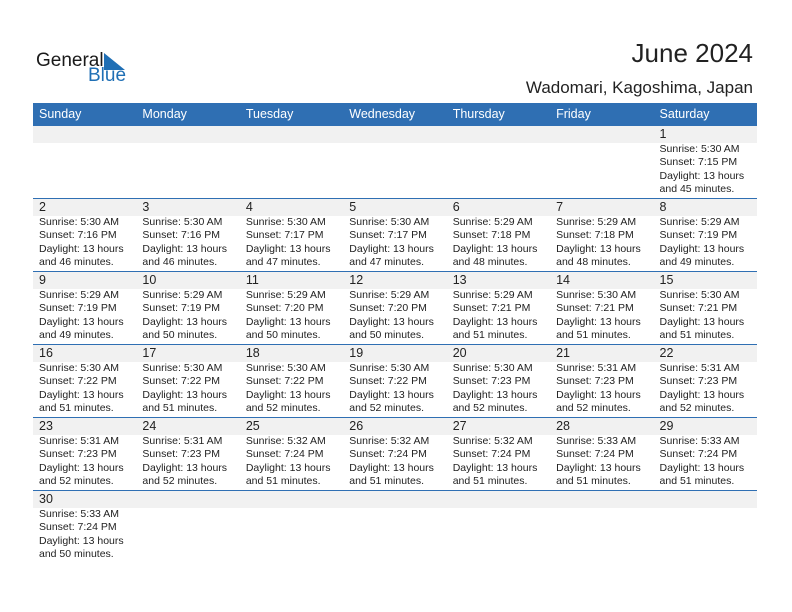 This screenshot has width=792, height=612. Describe the element at coordinates (666, 280) in the screenshot. I see `day-number: 15` at that location.